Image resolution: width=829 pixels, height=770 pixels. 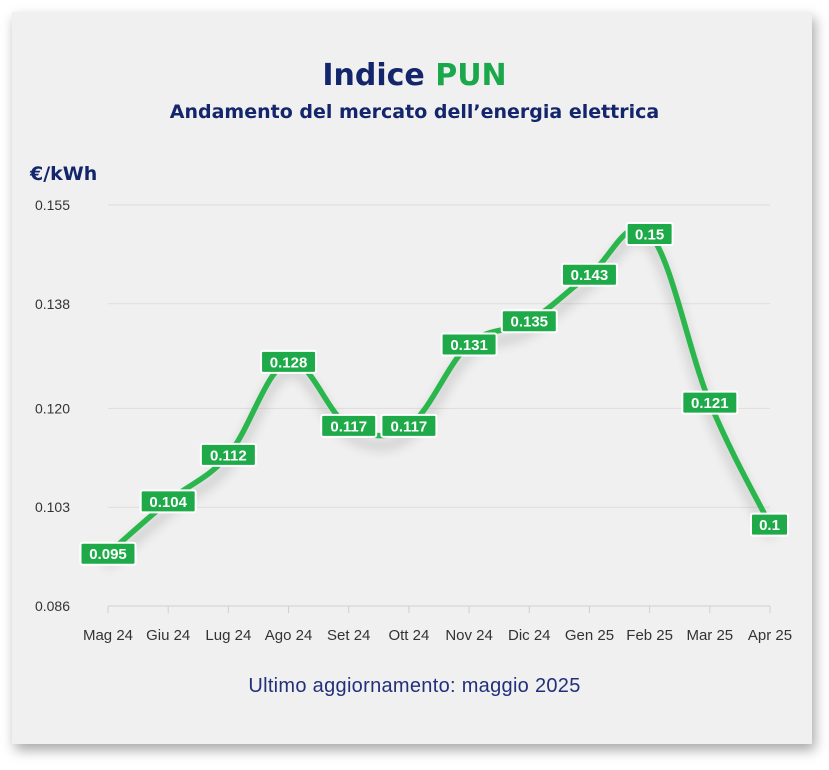 I want to click on data-label-text: 0.1, so click(x=769, y=525).